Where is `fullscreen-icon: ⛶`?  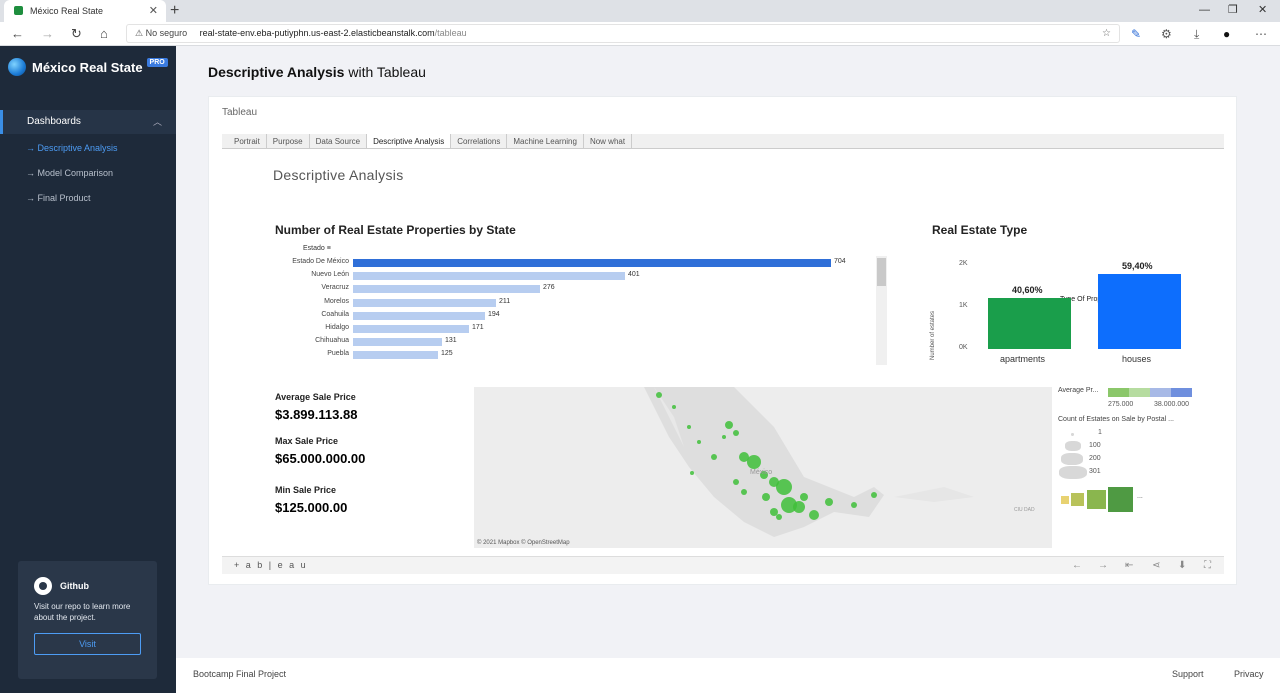 fullscreen-icon: ⛶ is located at coordinates (1207, 565).